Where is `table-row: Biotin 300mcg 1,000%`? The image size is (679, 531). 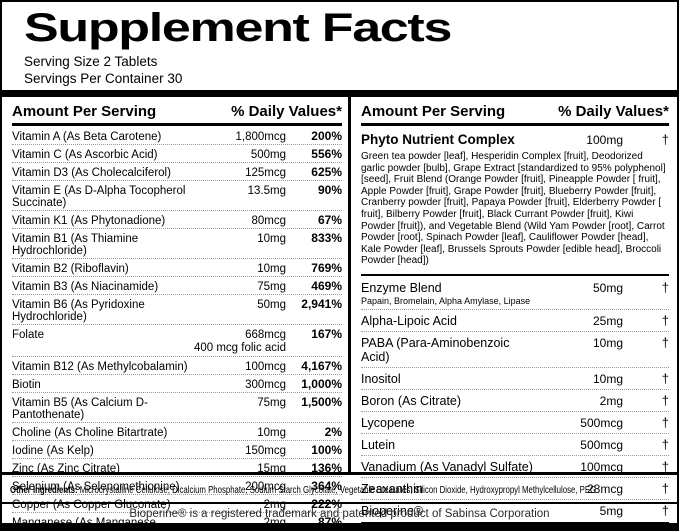 table-row: Biotin 300mcg 1,000% is located at coordinates (177, 383).